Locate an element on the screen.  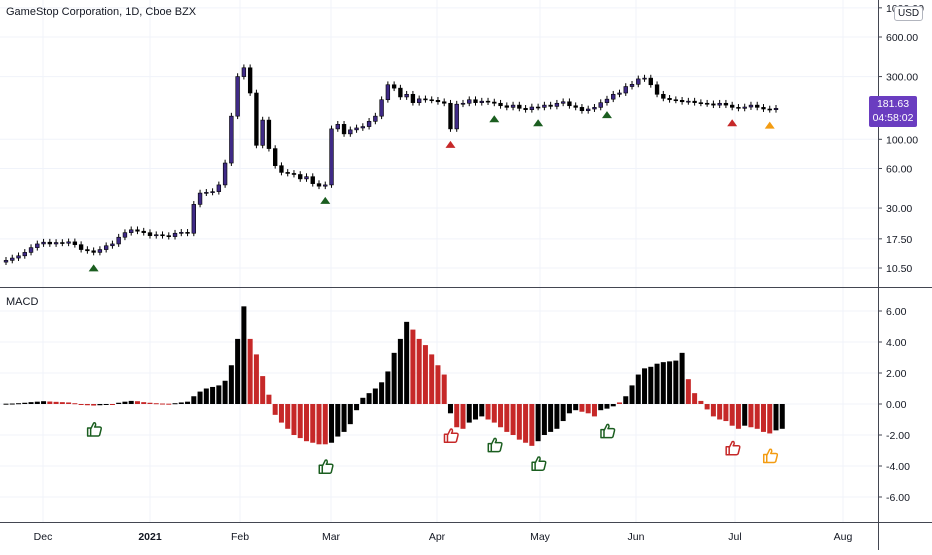
currency-button: USD is located at coordinates (909, 13).